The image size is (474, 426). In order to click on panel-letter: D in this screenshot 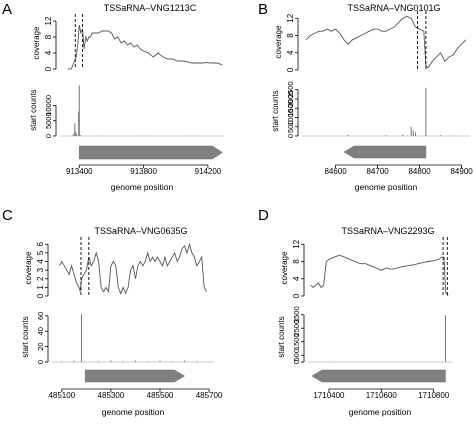, I will do `click(263, 215)`.